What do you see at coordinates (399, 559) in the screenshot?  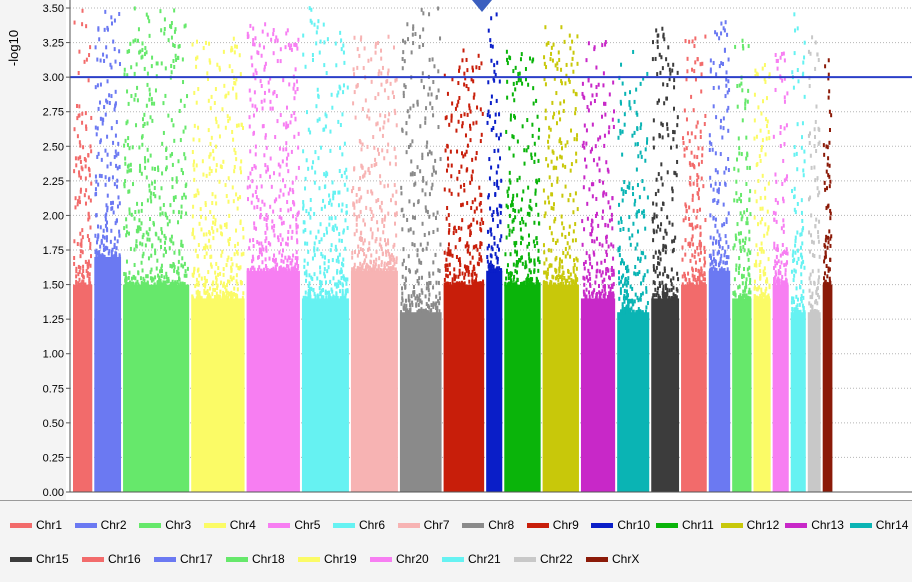 I see `legend-item-chr20: Chr20` at bounding box center [399, 559].